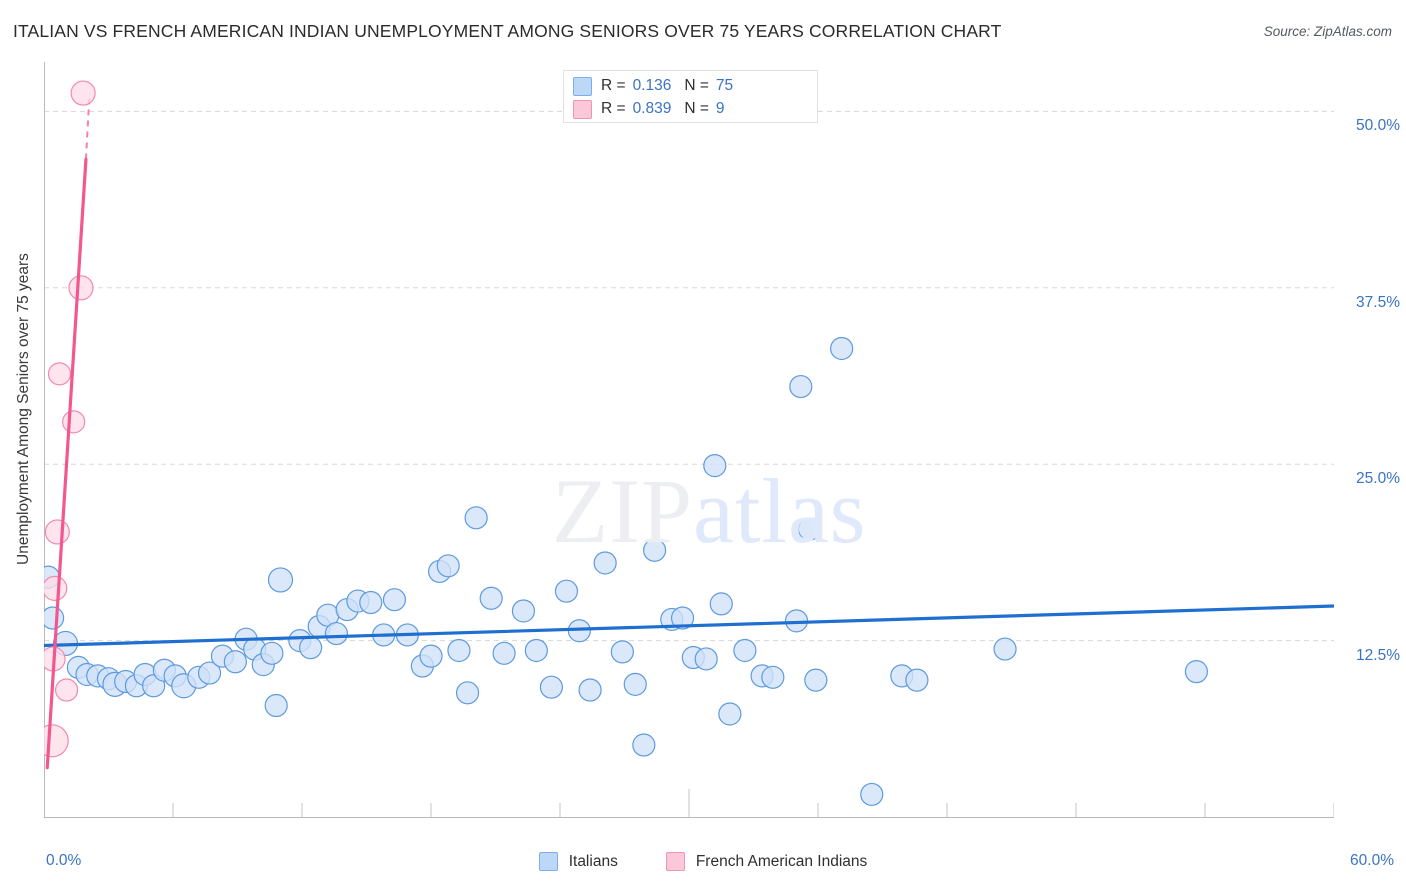 The width and height of the screenshot is (1406, 892). I want to click on series-french-american-indians, so click(65, 425).